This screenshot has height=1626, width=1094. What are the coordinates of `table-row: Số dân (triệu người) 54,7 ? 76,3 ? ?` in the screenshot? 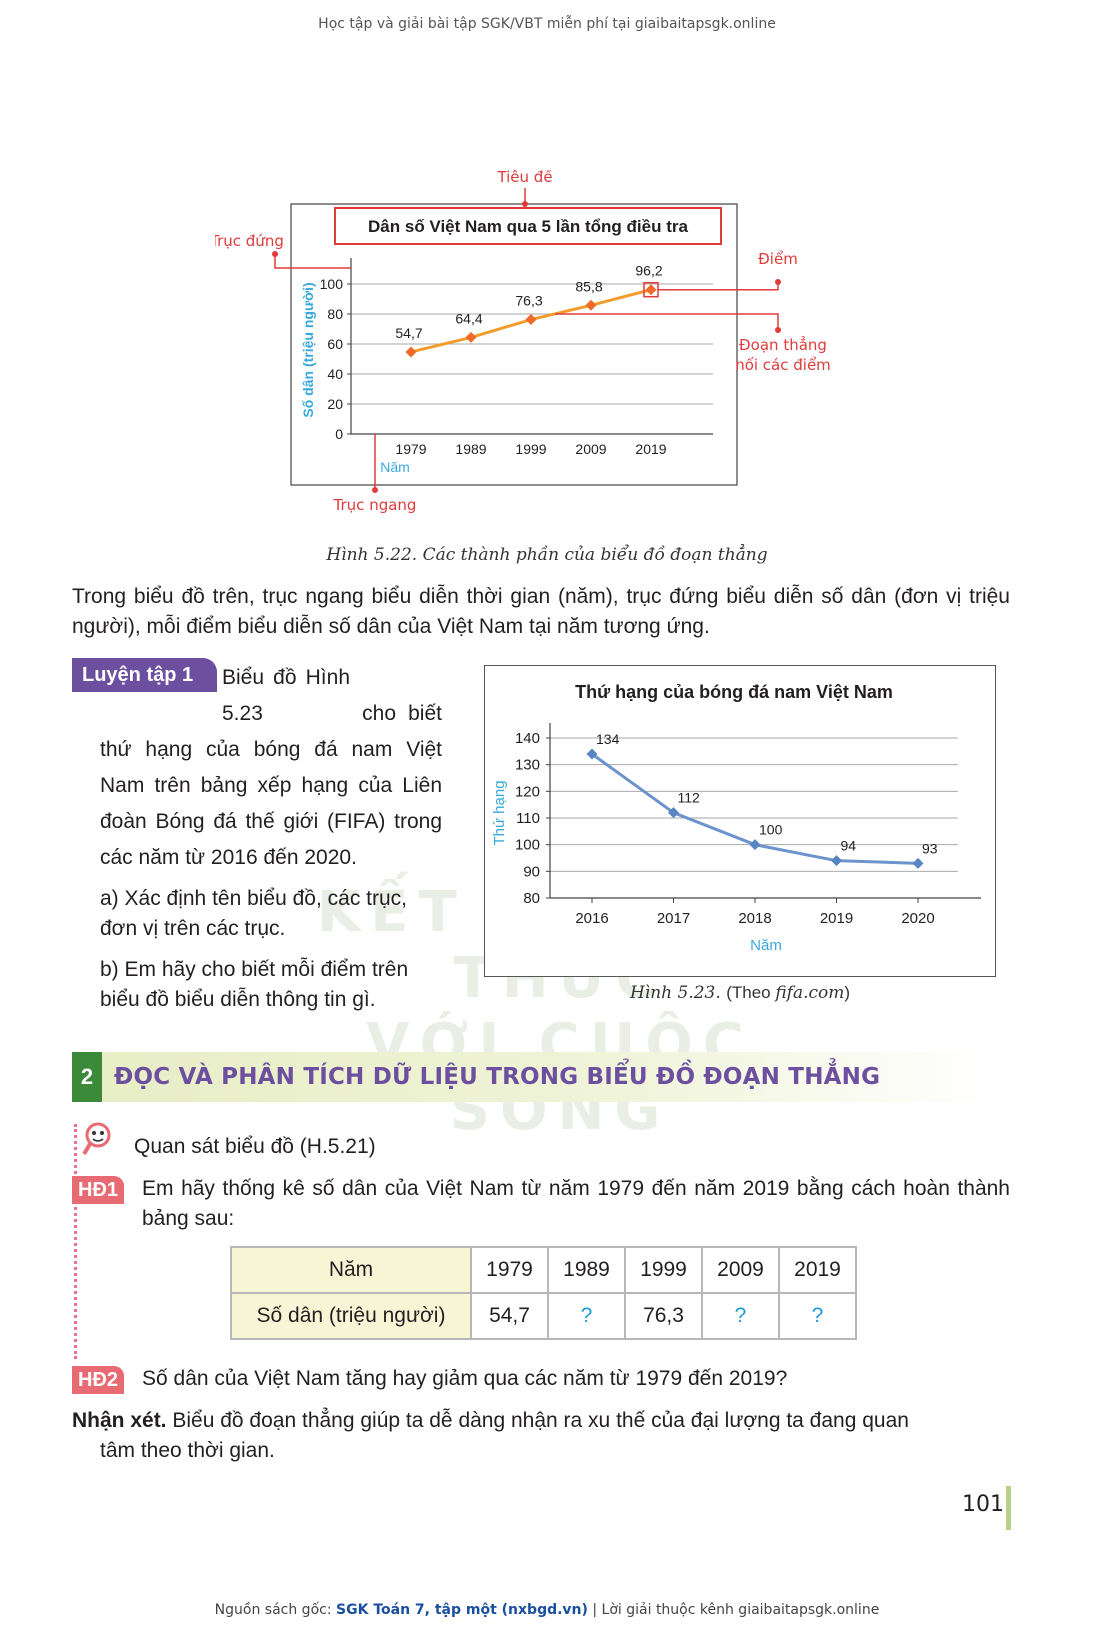 It's located at (543, 1316).